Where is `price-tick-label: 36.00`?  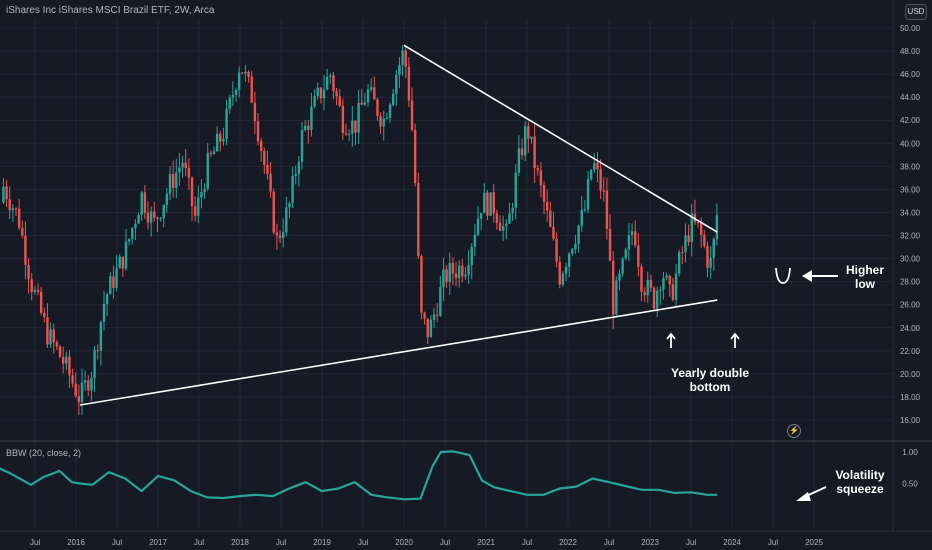 price-tick-label: 36.00 is located at coordinates (910, 189).